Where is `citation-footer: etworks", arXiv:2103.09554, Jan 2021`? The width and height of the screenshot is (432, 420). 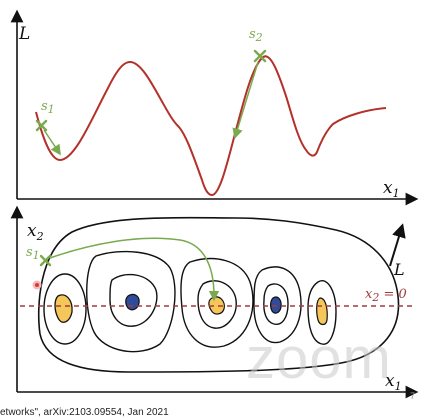 citation-footer: etworks", arXiv:2103.09554, Jan 2021 is located at coordinates (84, 412).